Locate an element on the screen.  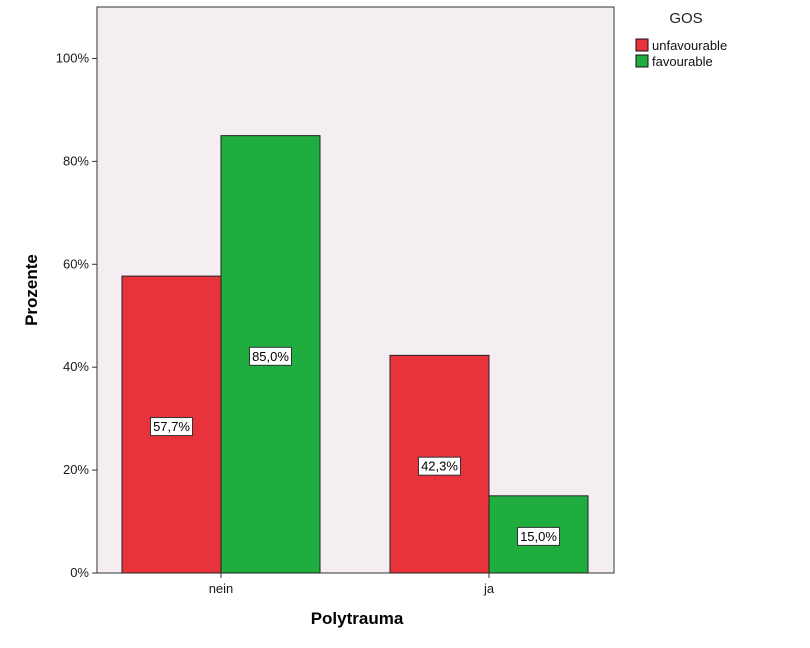
x-axis: nein ja is located at coordinates (352, 584).